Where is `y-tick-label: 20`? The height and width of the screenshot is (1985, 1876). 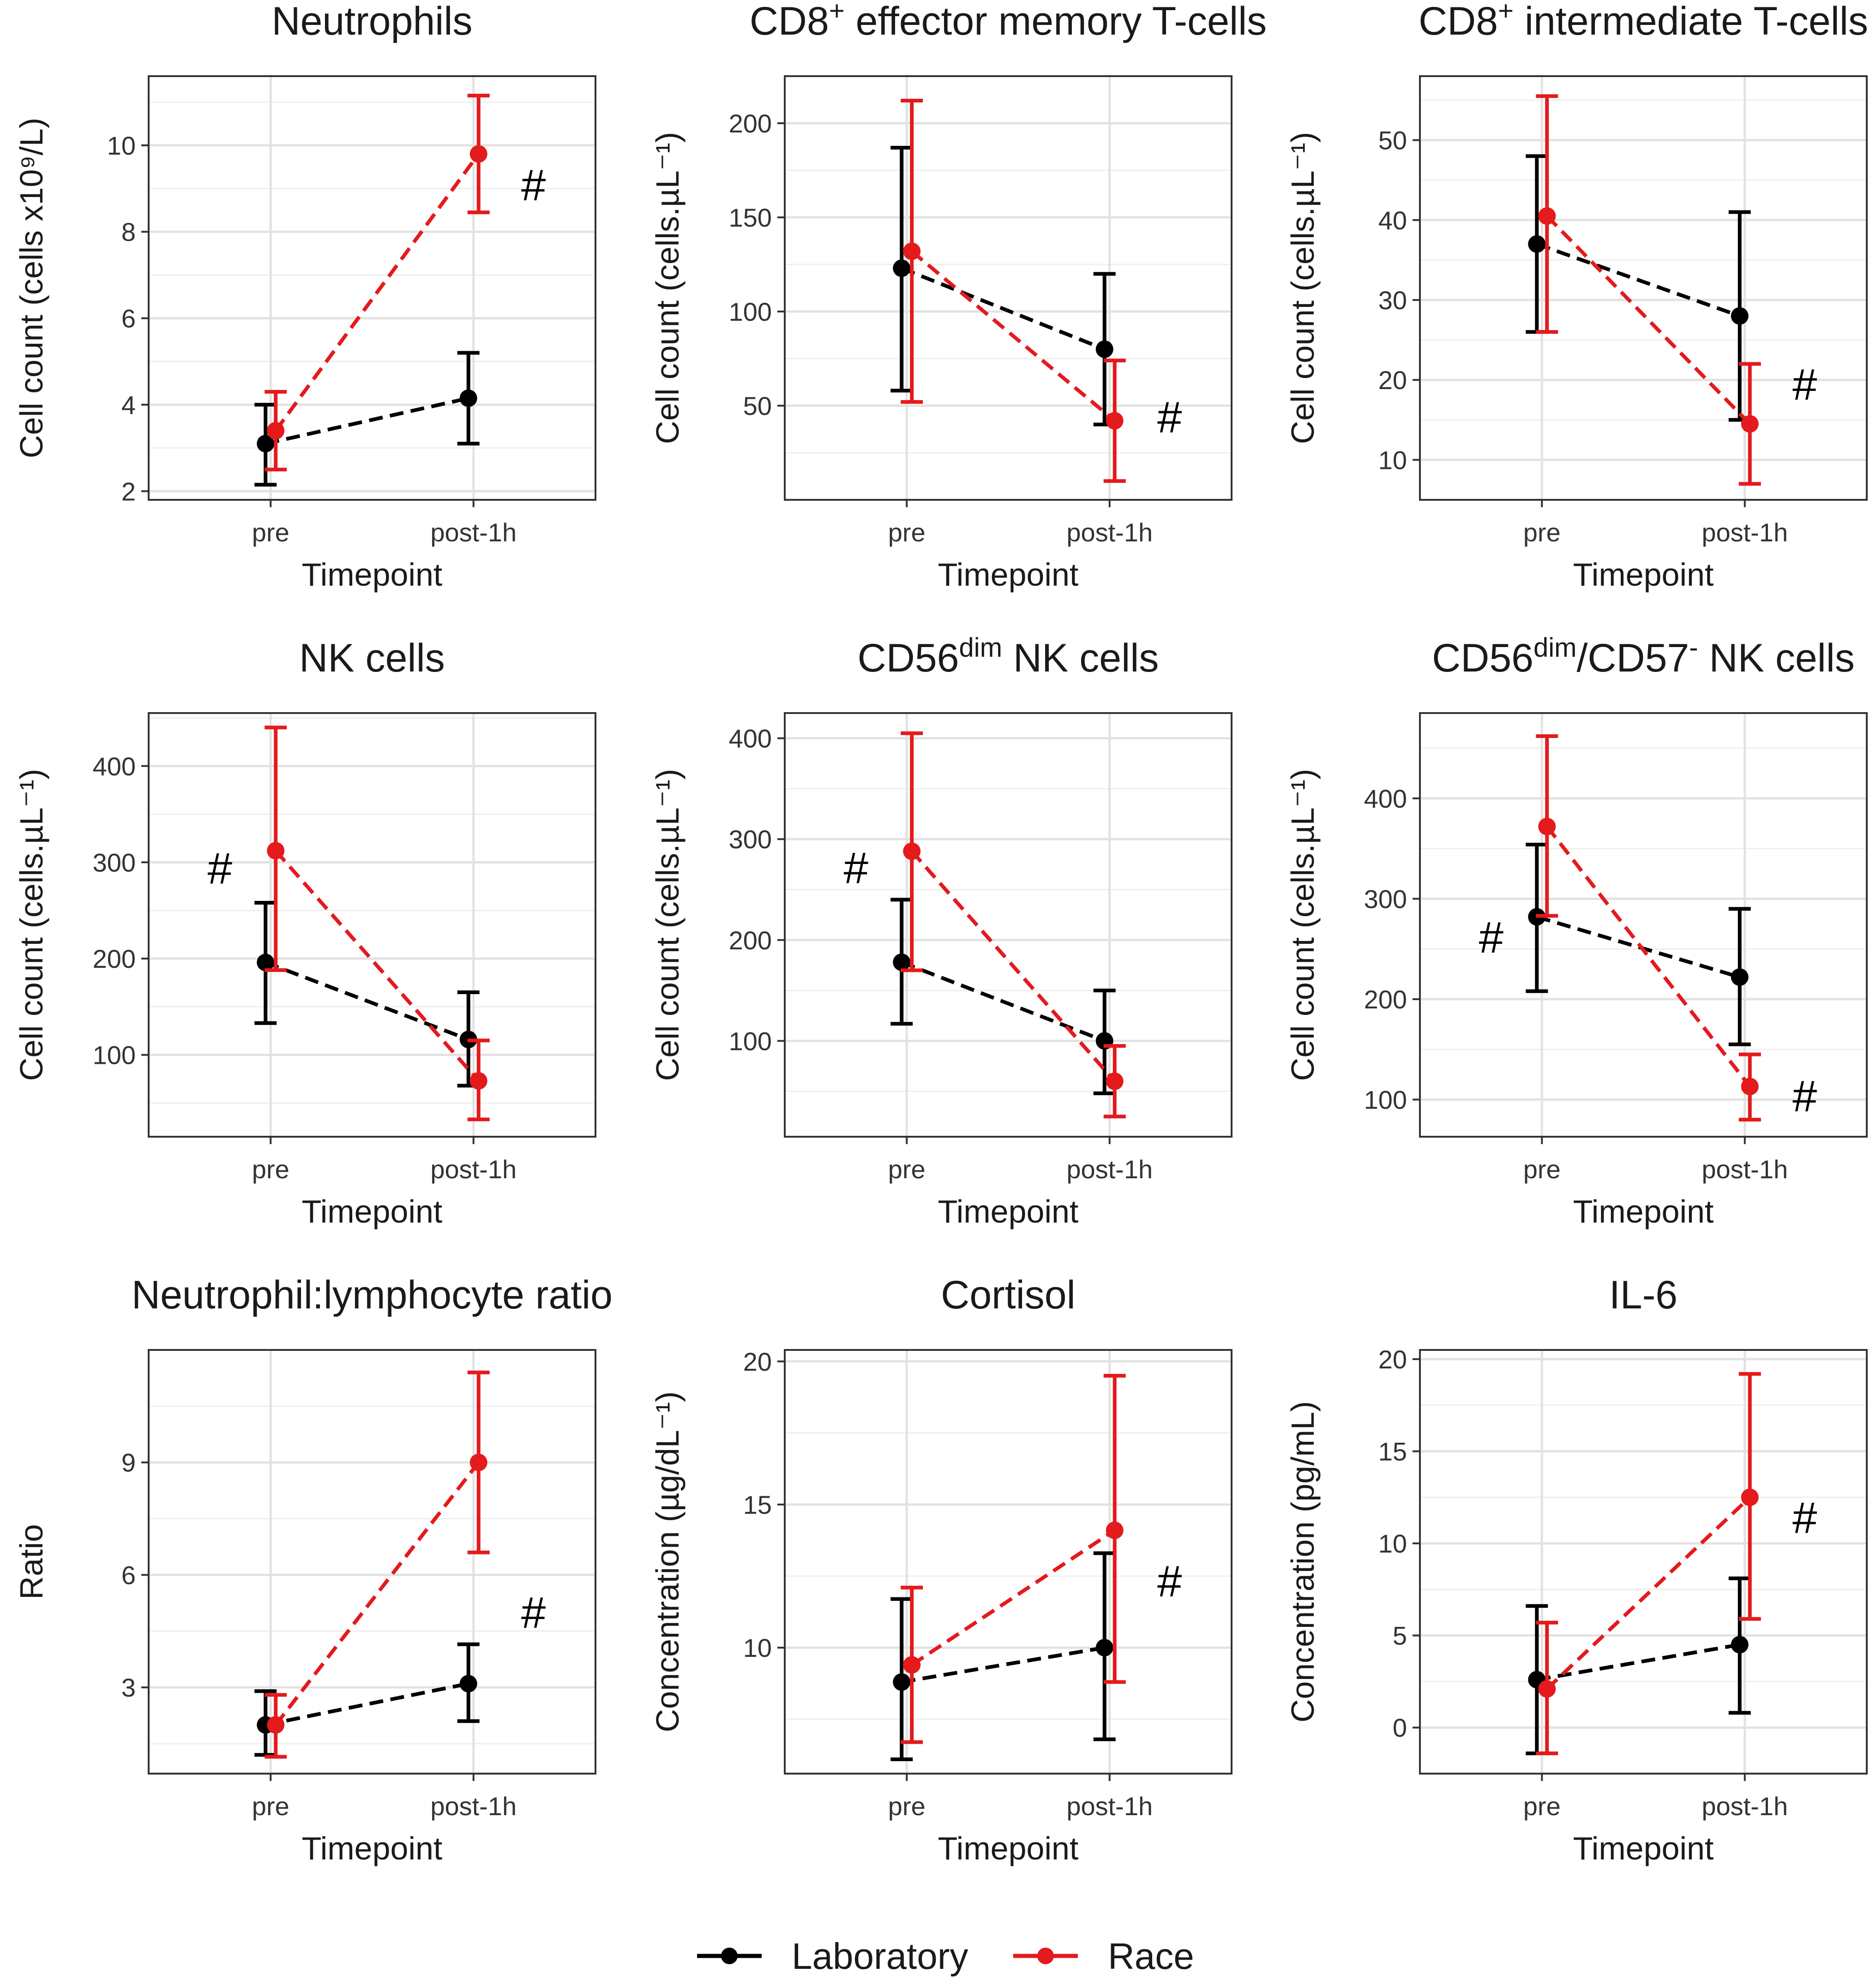 y-tick-label: 20 is located at coordinates (757, 1361).